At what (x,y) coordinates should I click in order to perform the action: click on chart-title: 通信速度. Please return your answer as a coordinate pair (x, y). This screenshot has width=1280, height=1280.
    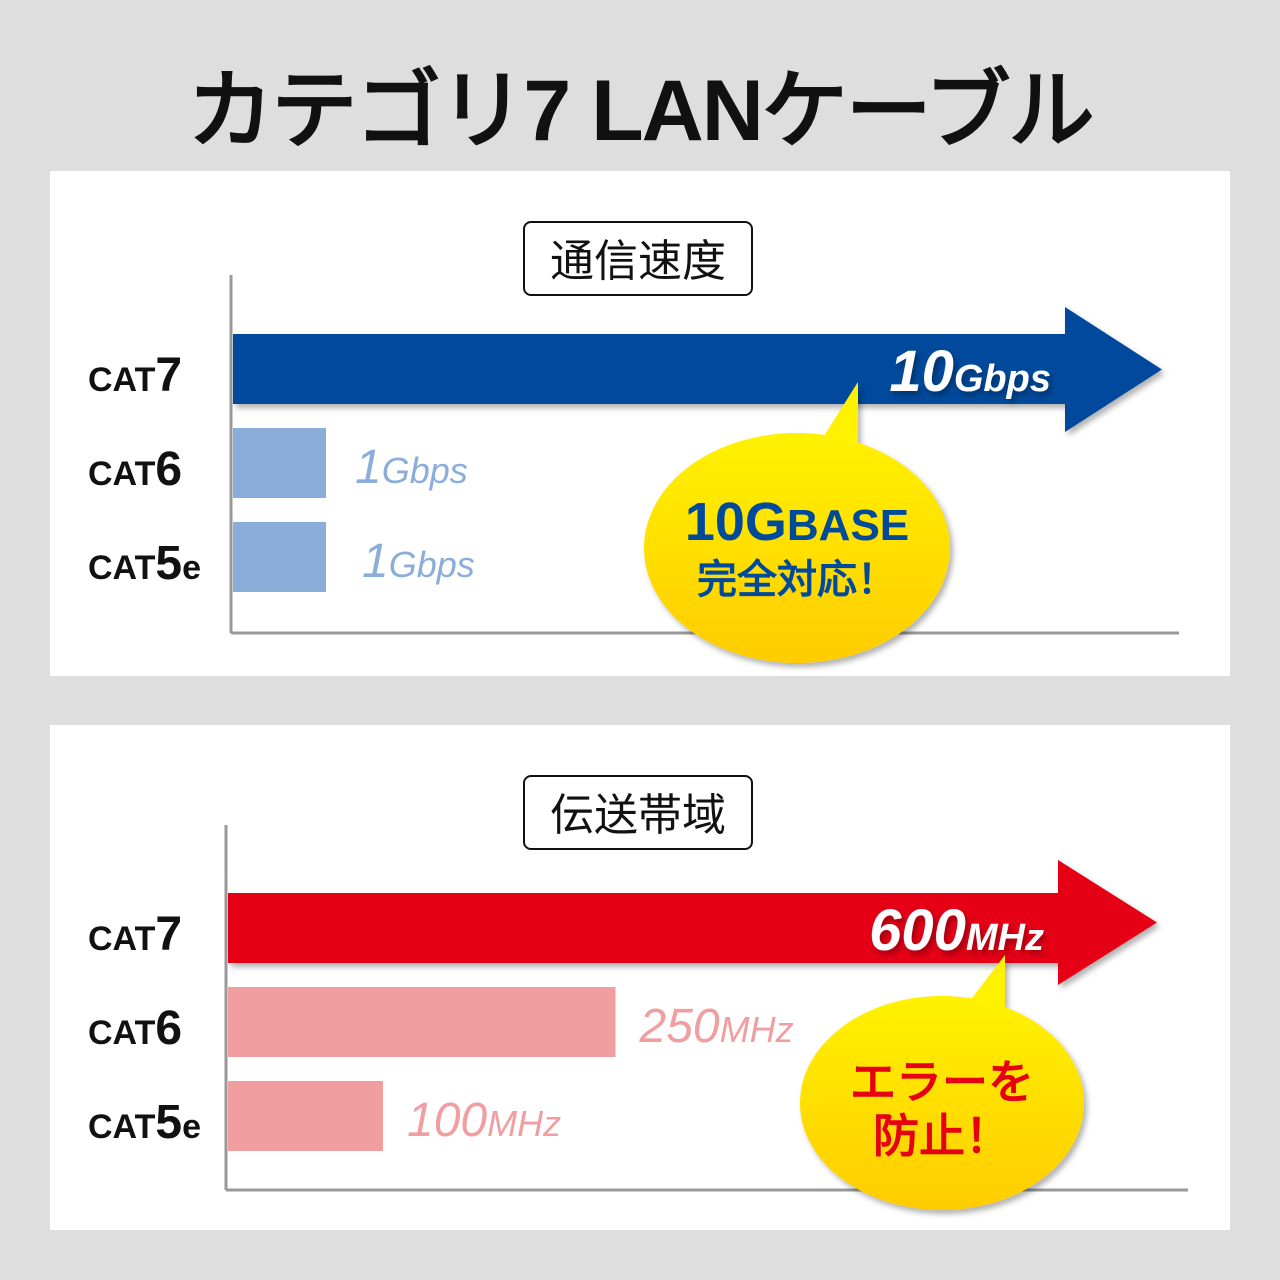
    Looking at the image, I should click on (638, 261).